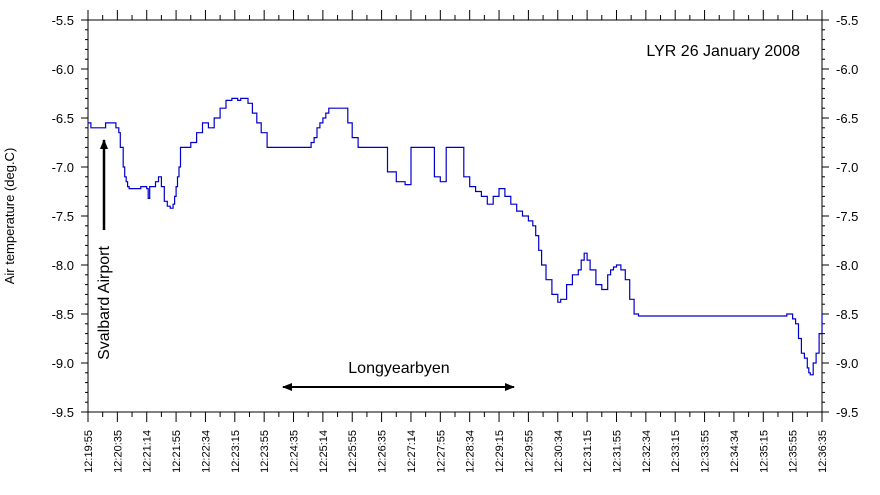 This screenshot has width=880, height=495. What do you see at coordinates (63, 69) in the screenshot?
I see `y-tick-label-left: -6.0` at bounding box center [63, 69].